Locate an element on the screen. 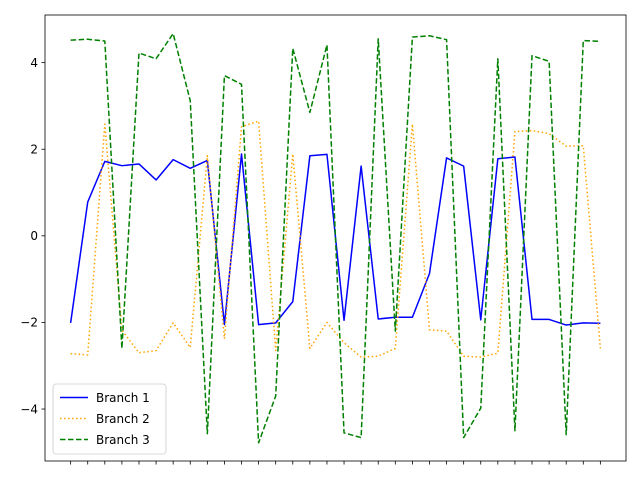  y-tick-label: 0 is located at coordinates (34, 236).